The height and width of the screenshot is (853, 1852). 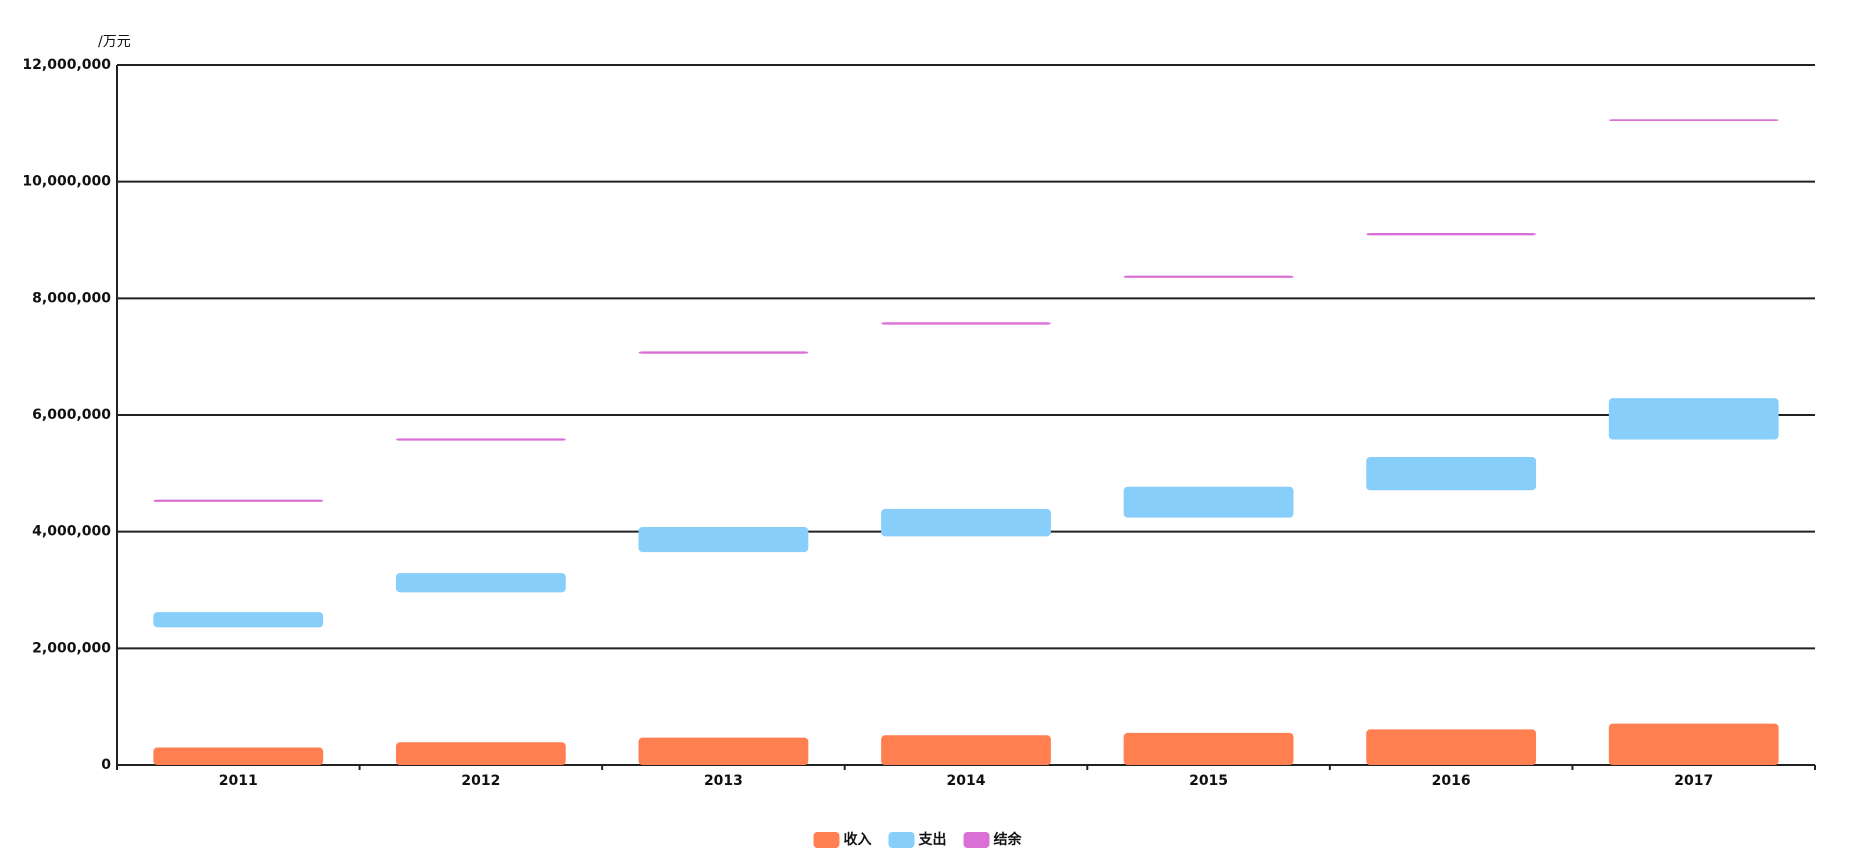 I want to click on y-tick-label: 8,000,000, so click(x=71, y=298).